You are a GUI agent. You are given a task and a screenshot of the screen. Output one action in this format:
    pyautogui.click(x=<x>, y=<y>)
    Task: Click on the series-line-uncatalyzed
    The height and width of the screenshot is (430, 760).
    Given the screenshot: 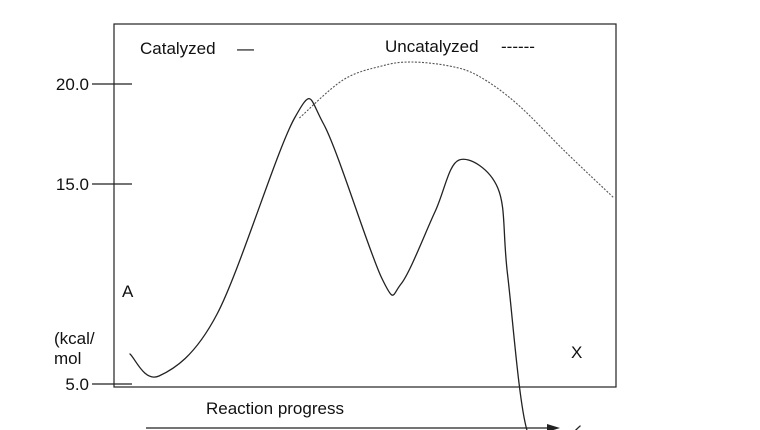 What is the action you would take?
    pyautogui.click(x=457, y=130)
    